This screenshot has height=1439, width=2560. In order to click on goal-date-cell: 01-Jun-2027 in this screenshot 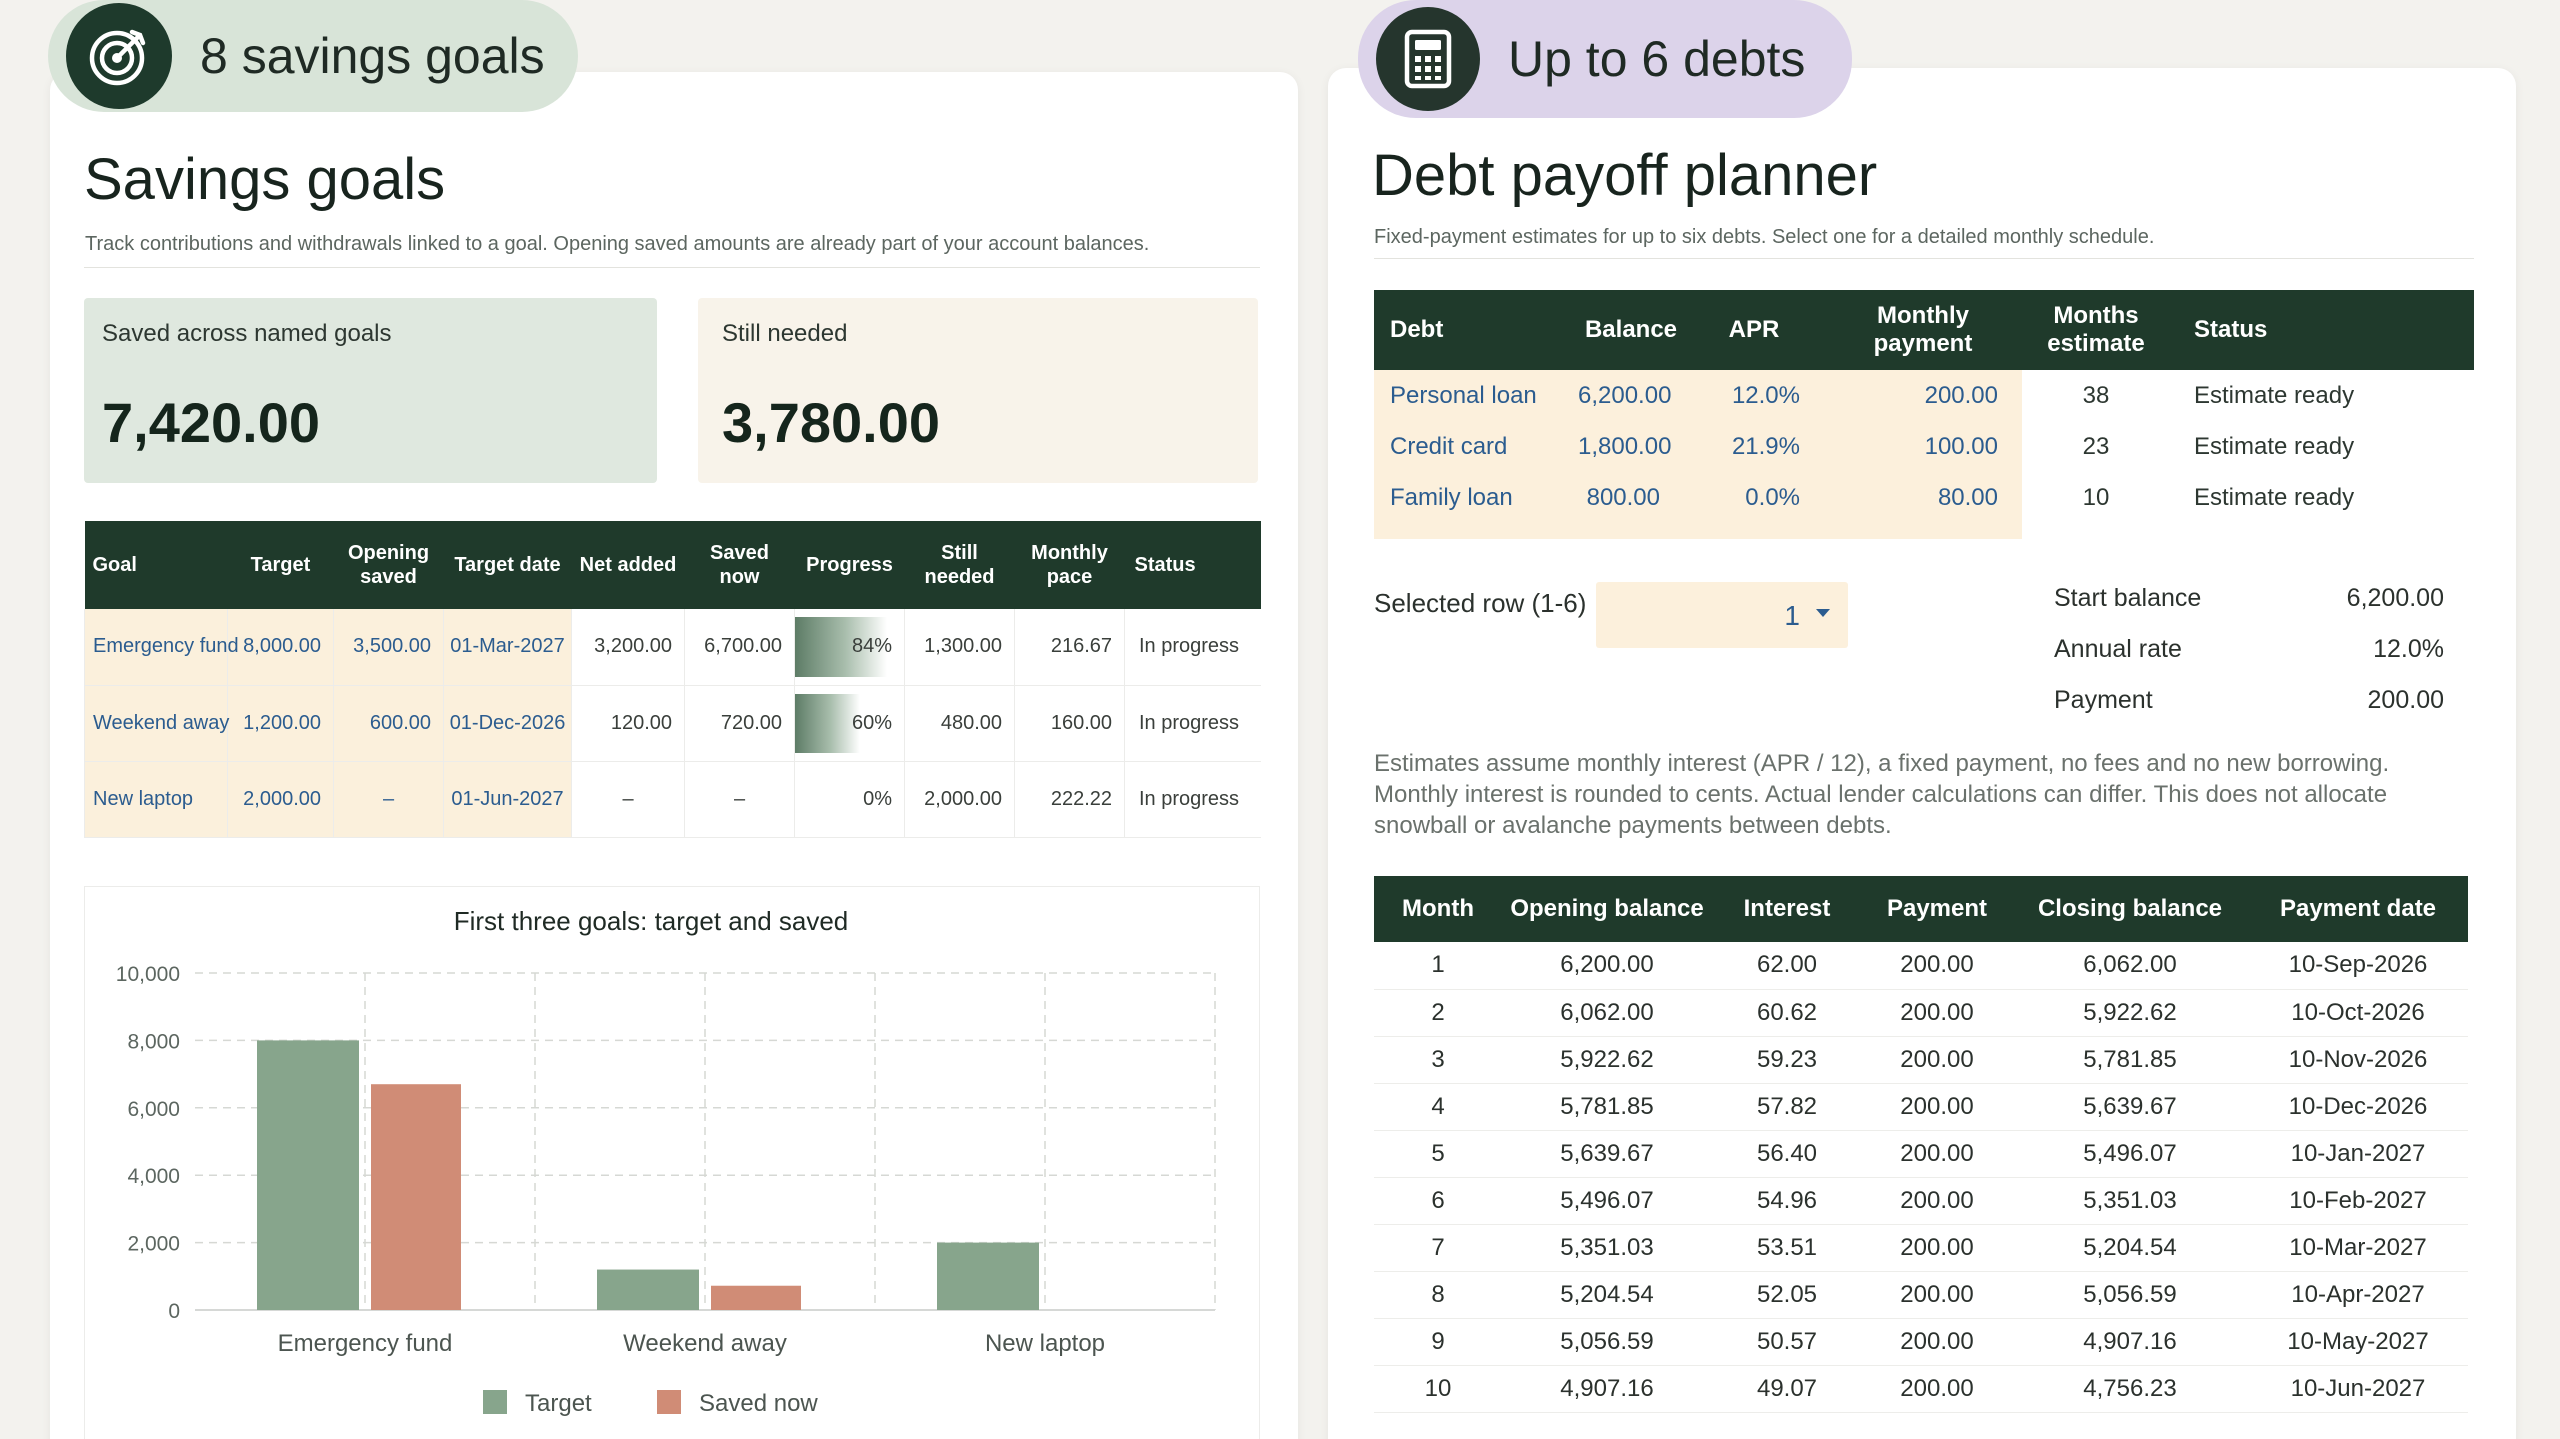, I will do `click(507, 799)`.